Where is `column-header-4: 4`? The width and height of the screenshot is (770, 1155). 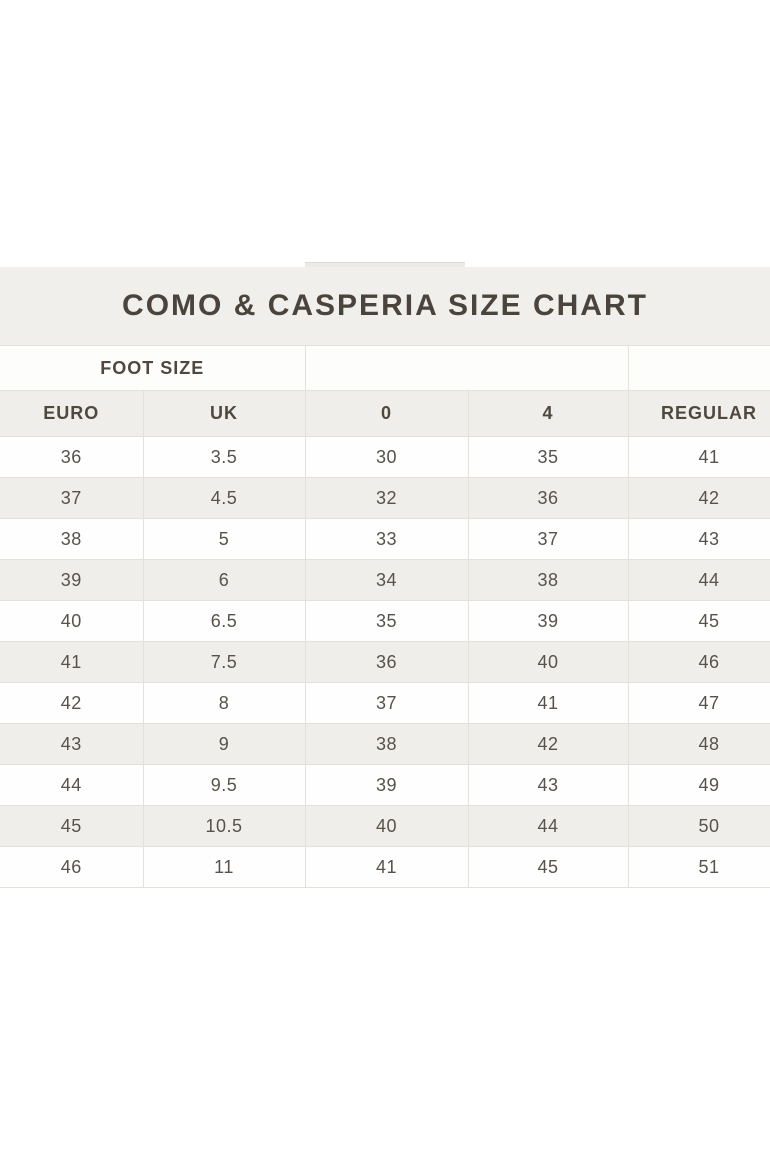 column-header-4: 4 is located at coordinates (548, 413).